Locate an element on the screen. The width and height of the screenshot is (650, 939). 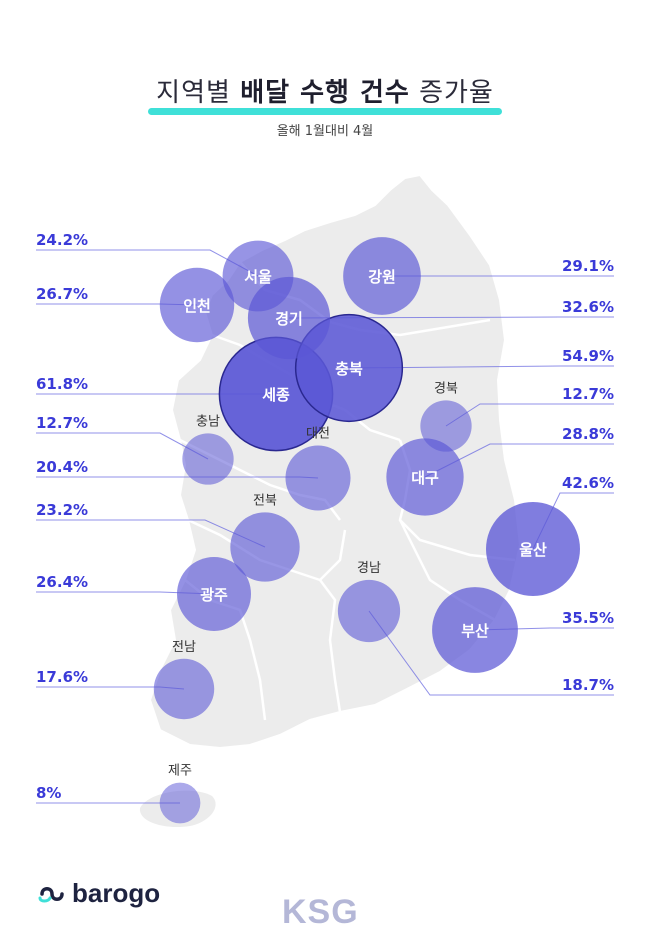
region-label-9: 강원 is located at coordinates (382, 277).